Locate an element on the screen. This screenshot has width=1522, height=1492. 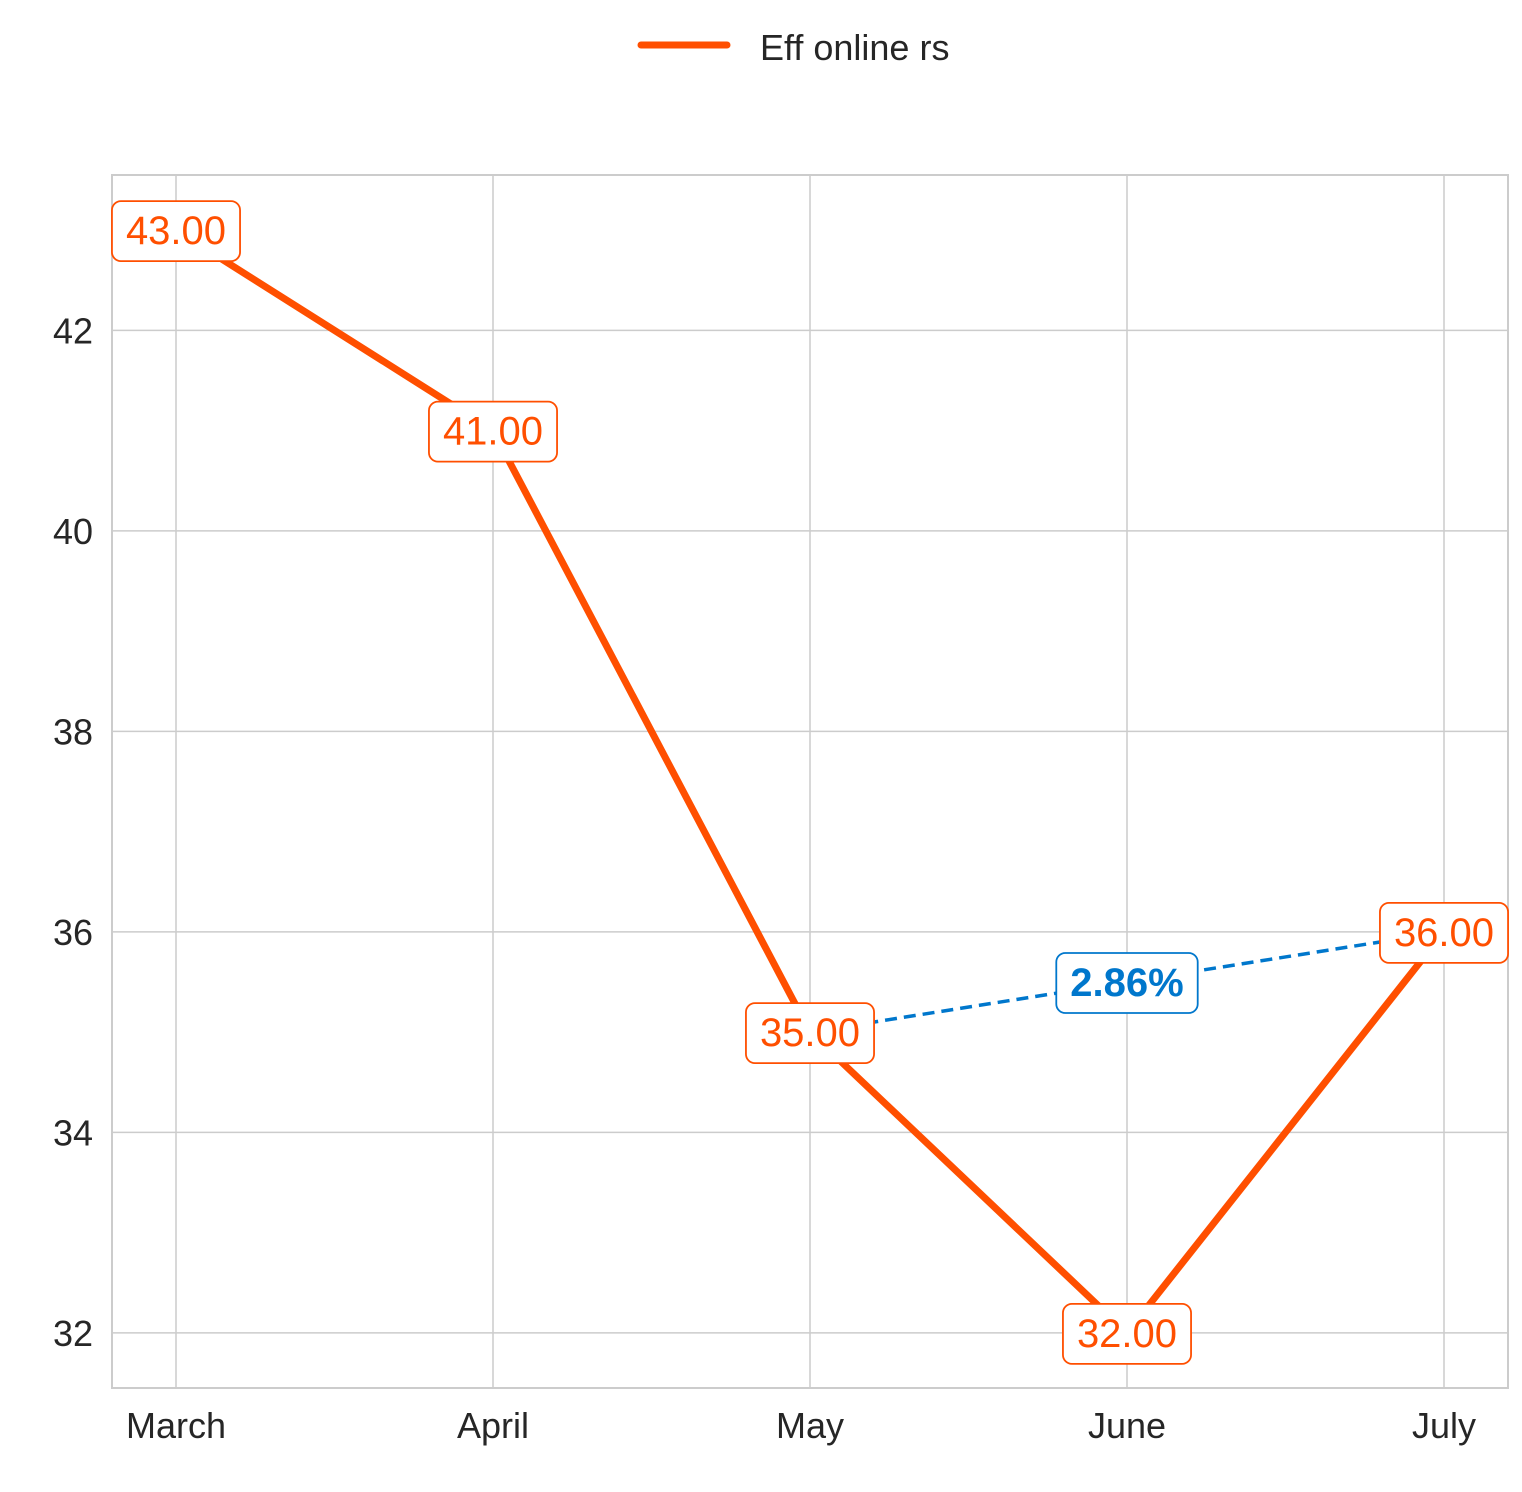
data-label-text: 32.00 is located at coordinates (1127, 1334).